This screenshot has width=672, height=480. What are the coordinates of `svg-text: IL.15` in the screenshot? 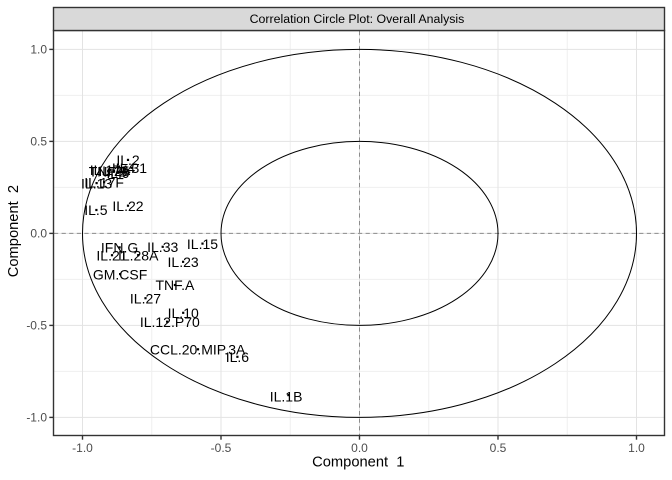 It's located at (202, 244).